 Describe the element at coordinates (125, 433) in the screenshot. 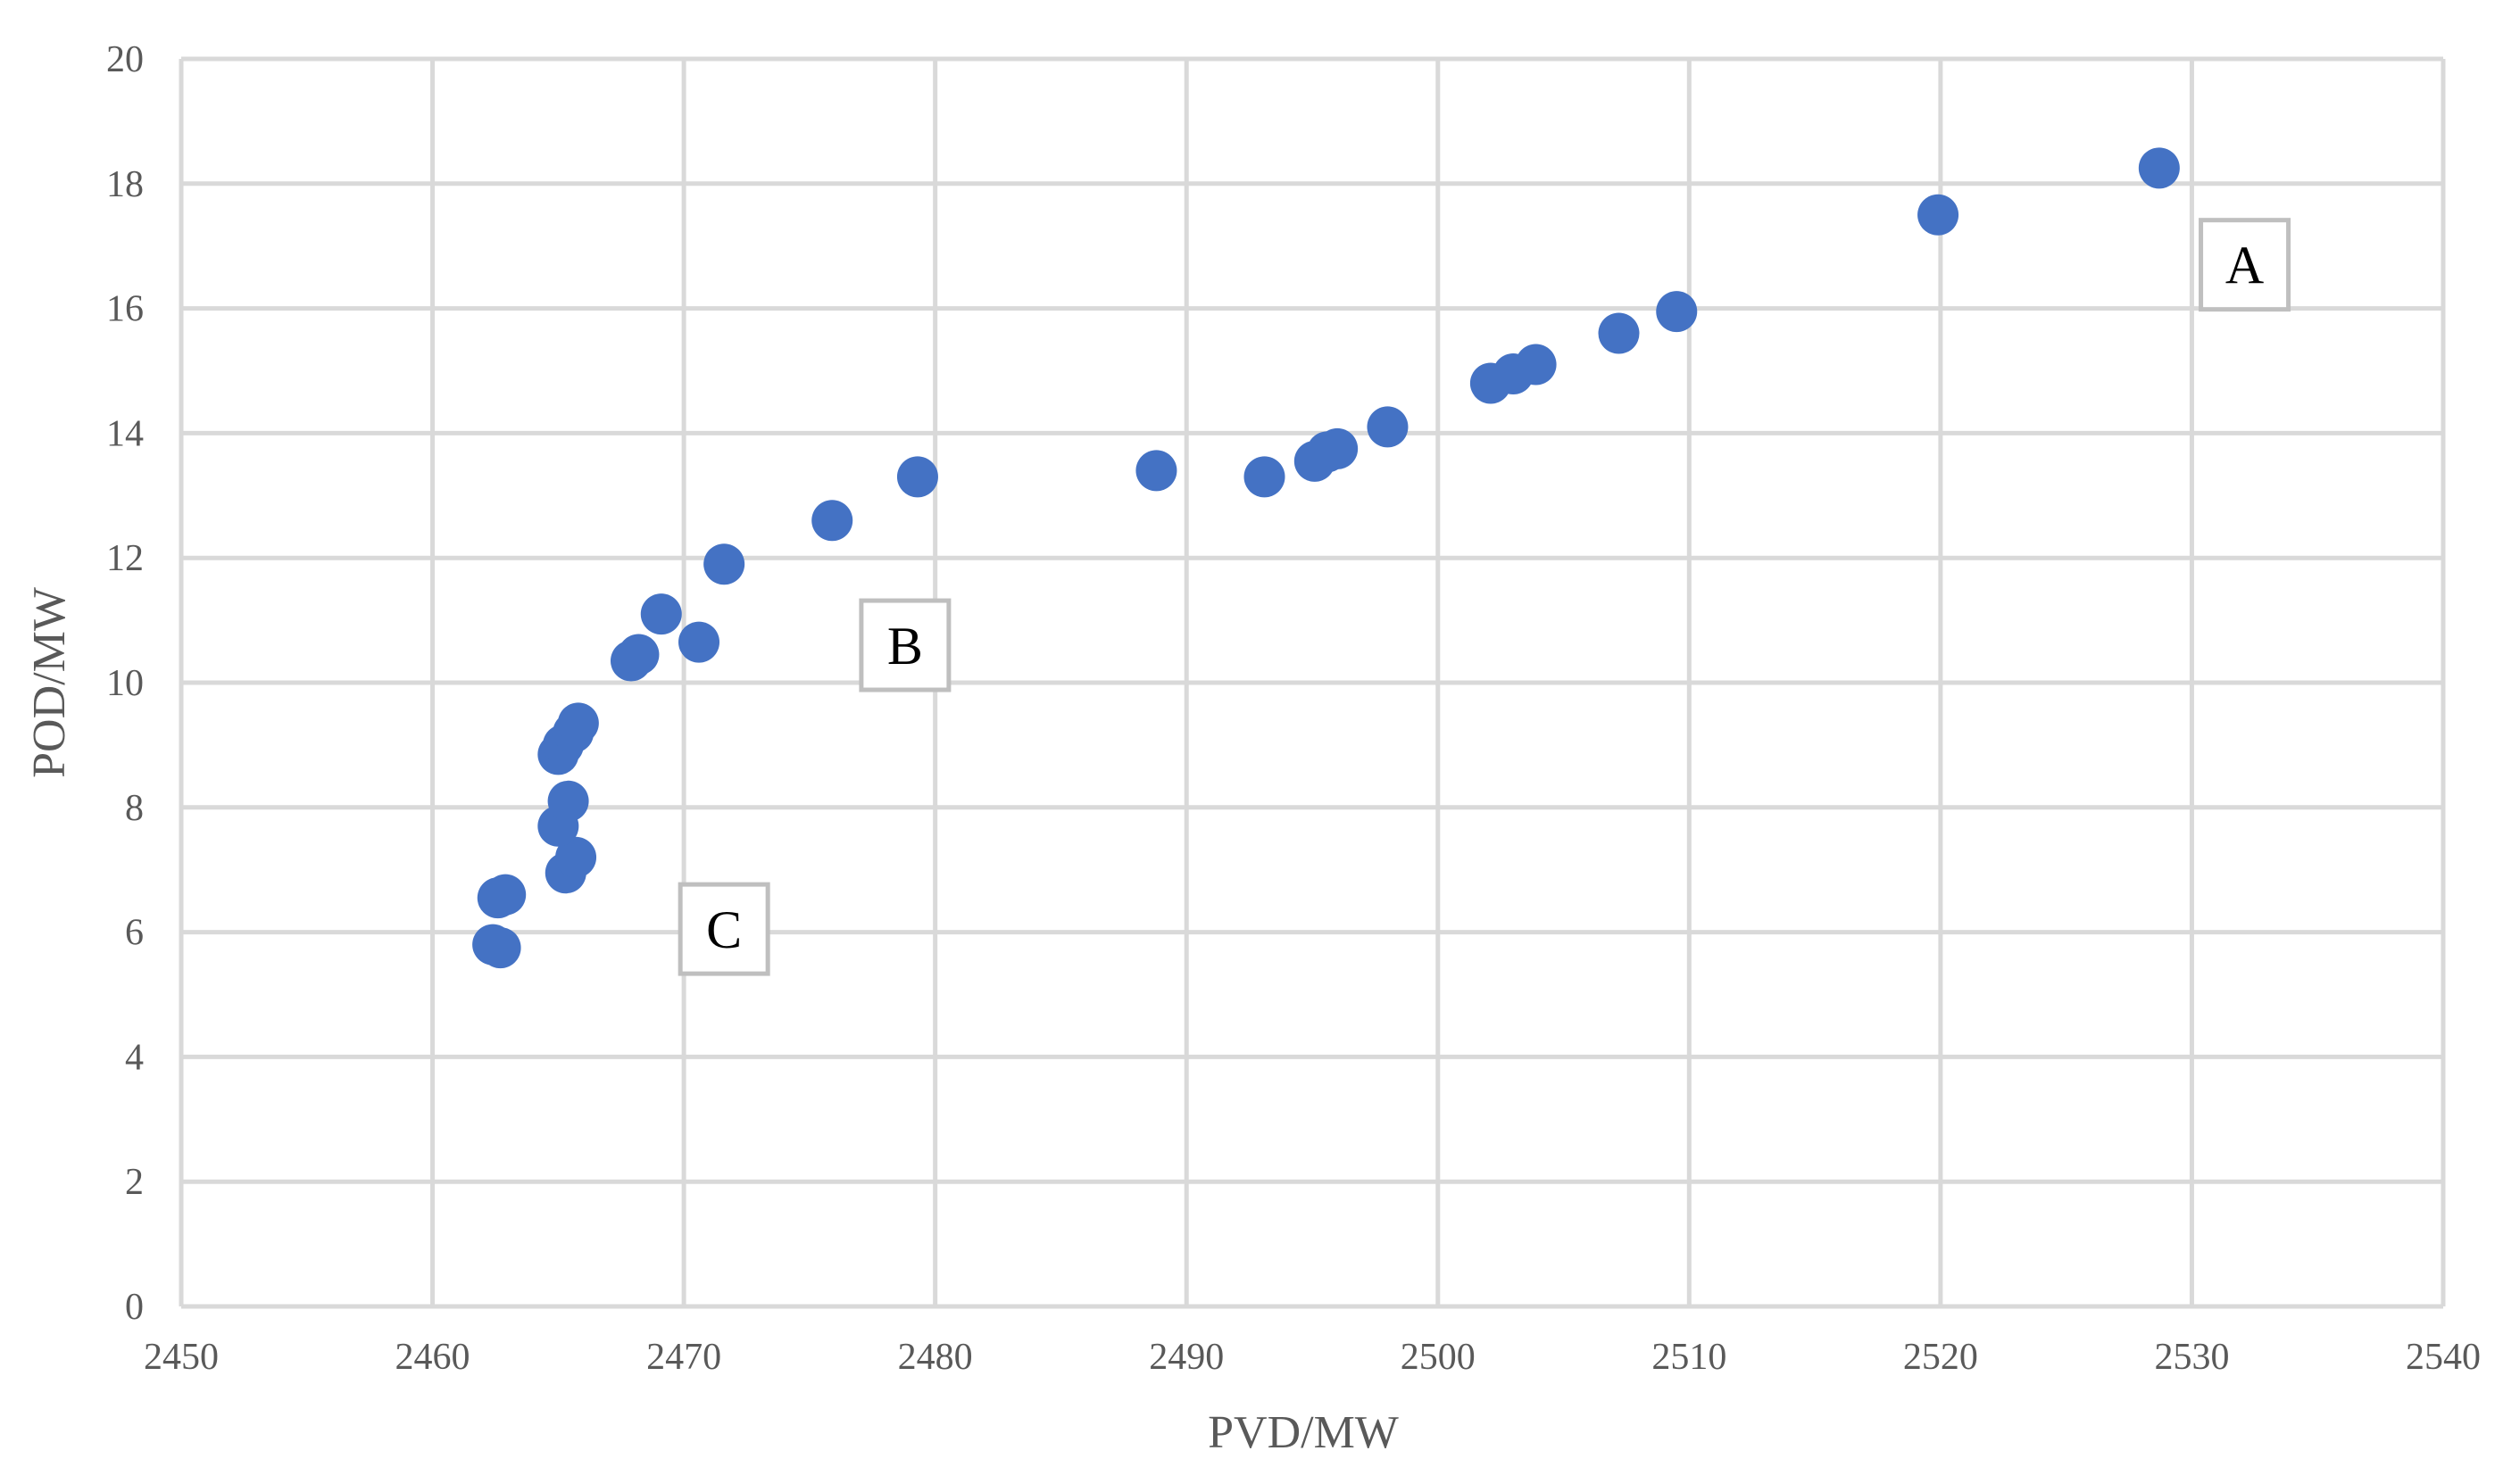

I see `y-tick-label: 14` at that location.